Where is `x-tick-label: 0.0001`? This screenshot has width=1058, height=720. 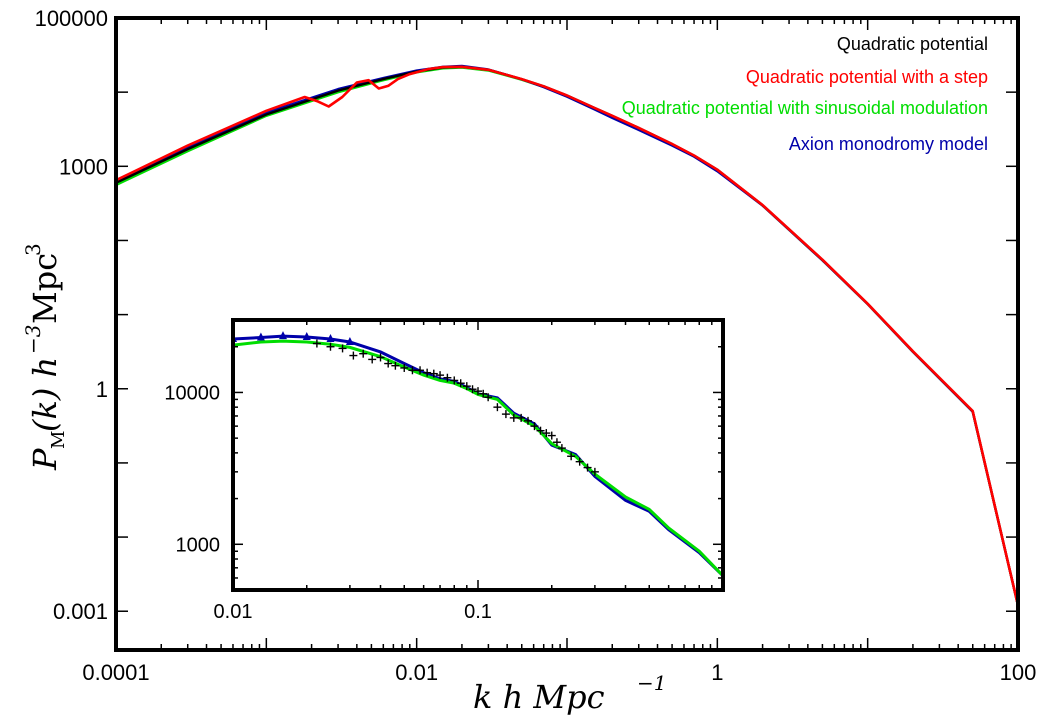 x-tick-label: 0.0001 is located at coordinates (115, 672).